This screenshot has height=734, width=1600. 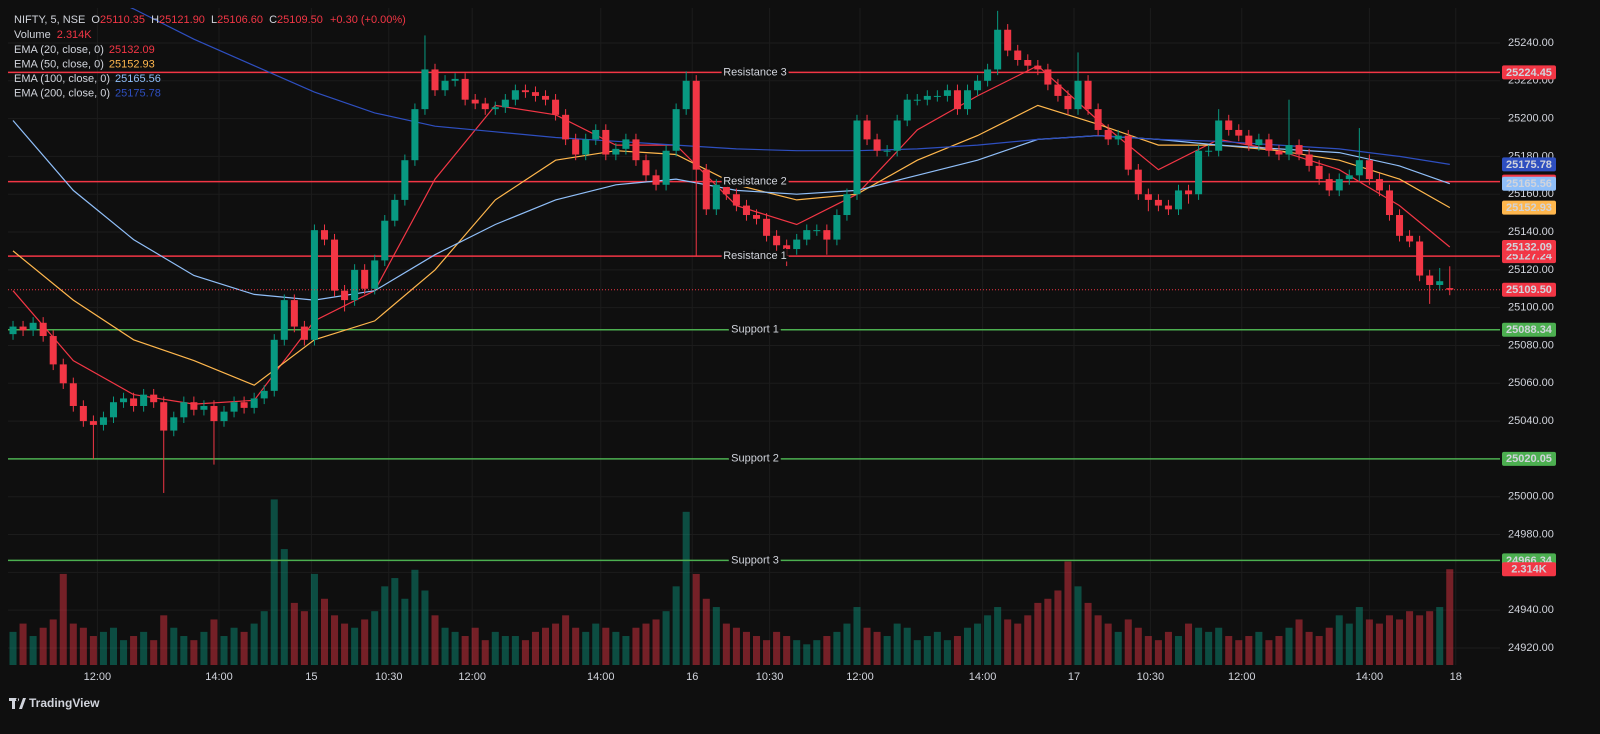 I want to click on volume-legend: Volume 2.314K, so click(x=53, y=35).